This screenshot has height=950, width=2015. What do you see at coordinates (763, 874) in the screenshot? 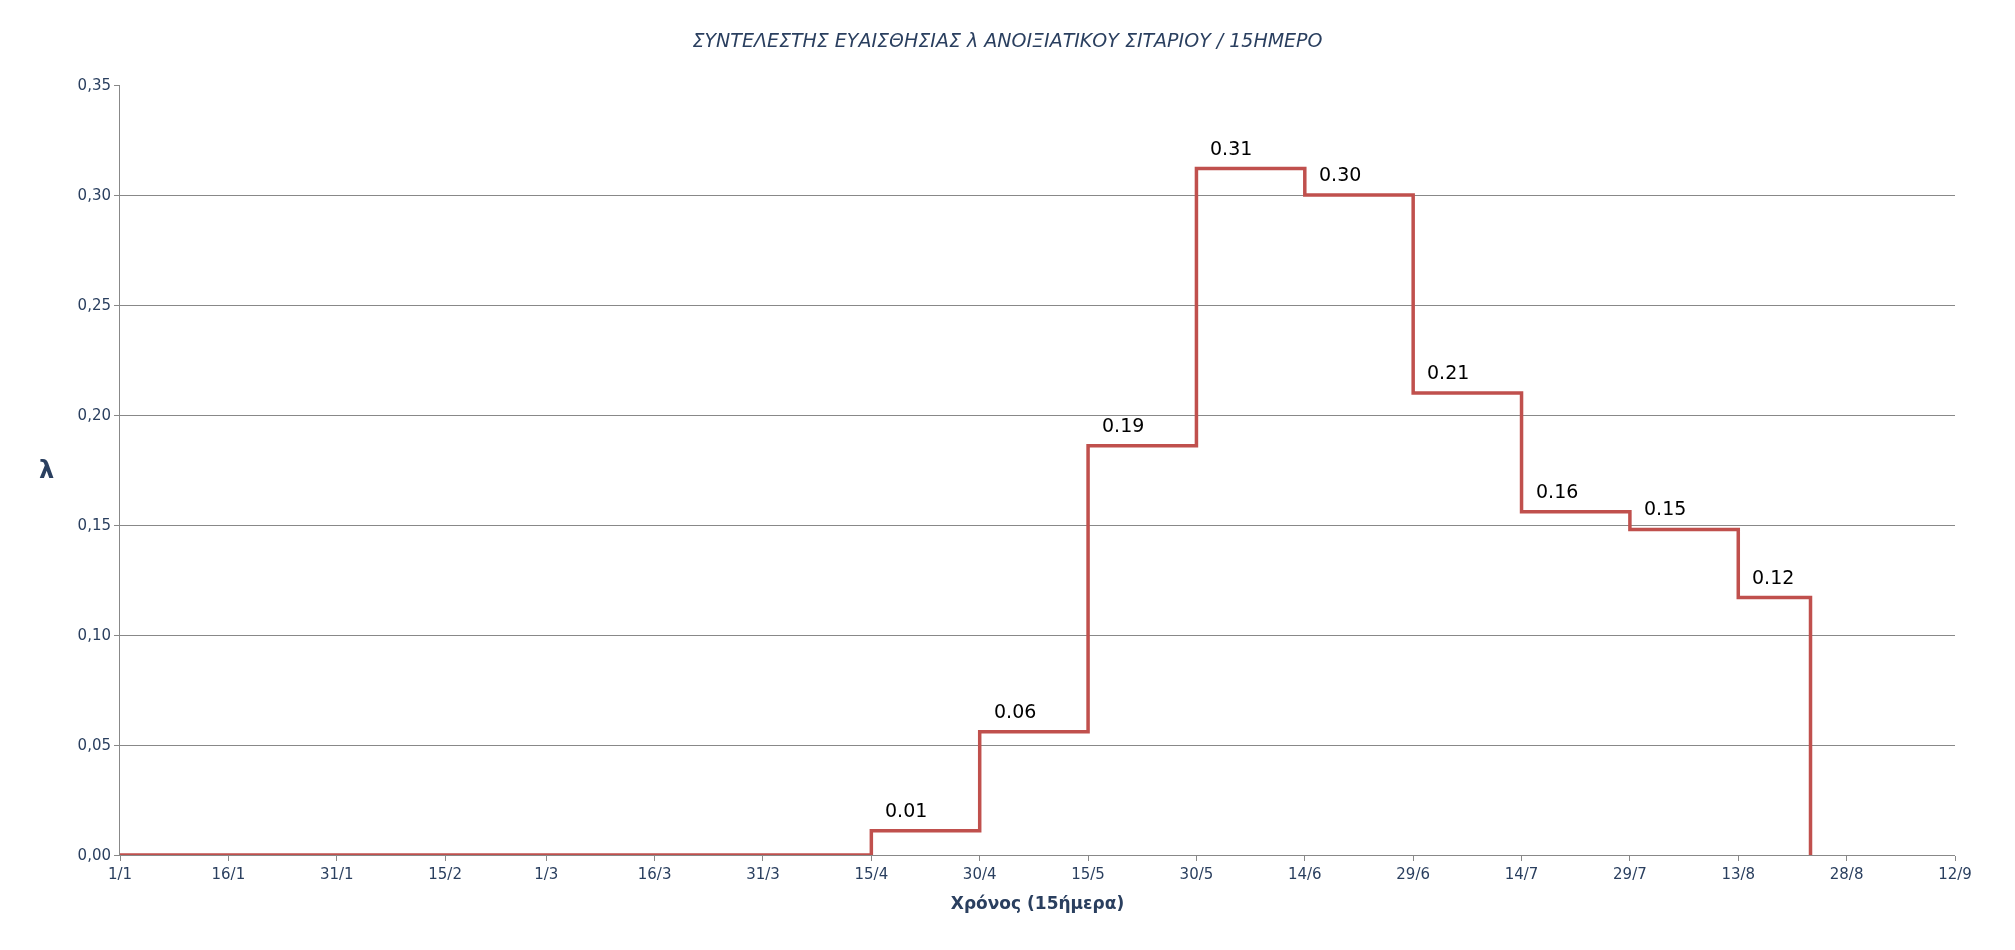
I see `x-tick-label: 31/3` at bounding box center [763, 874].